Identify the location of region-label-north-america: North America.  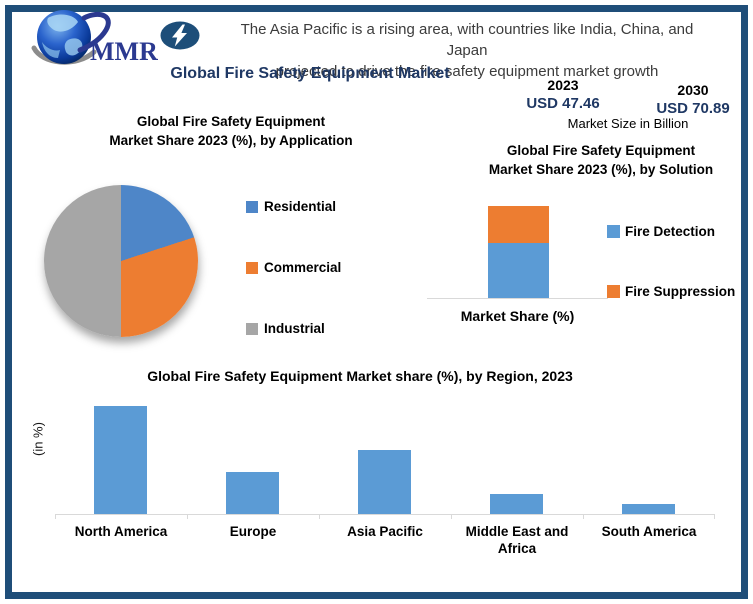
(121, 531).